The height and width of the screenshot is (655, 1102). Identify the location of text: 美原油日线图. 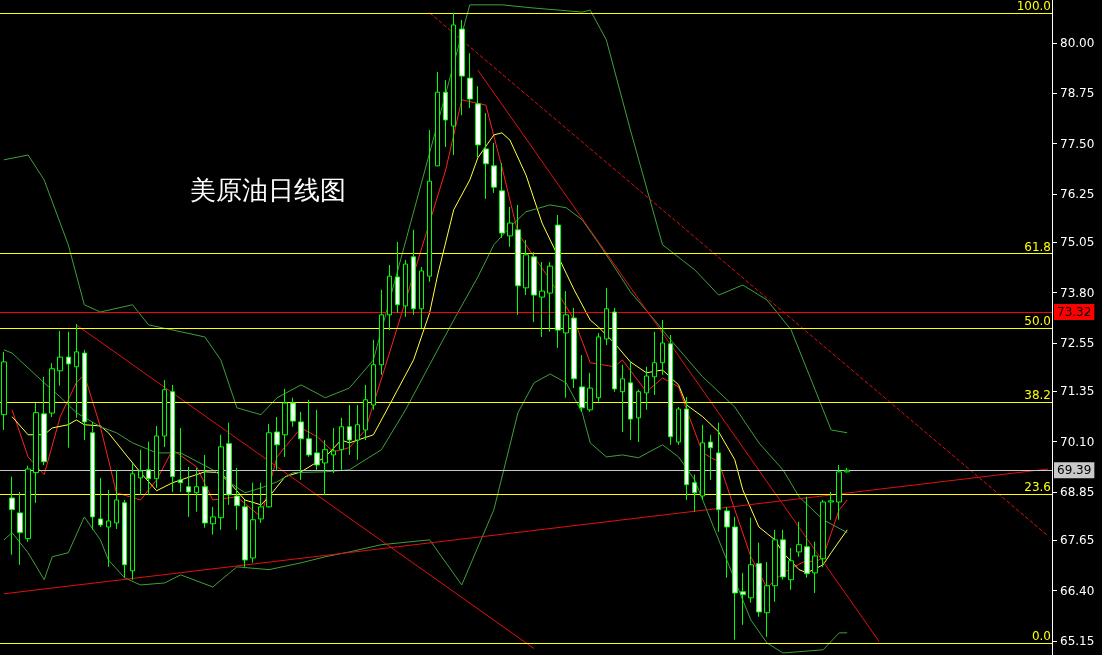
(268, 190).